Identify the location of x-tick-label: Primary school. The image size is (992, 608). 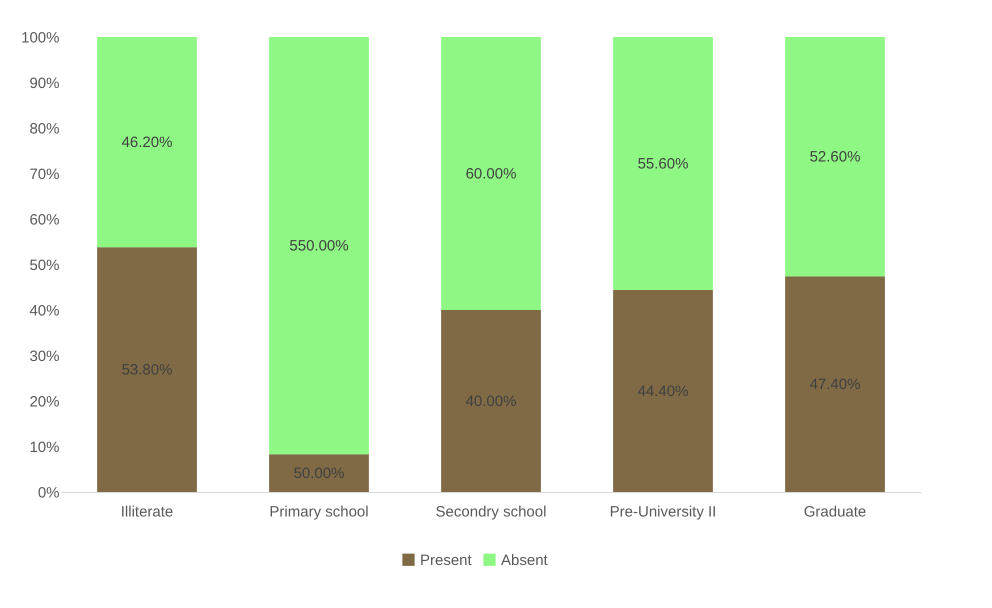
(319, 512).